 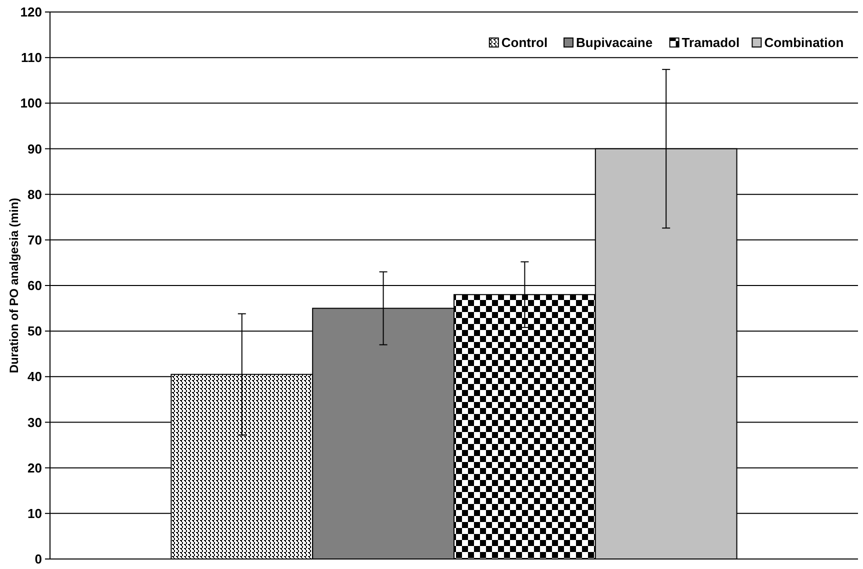 What do you see at coordinates (35, 194) in the screenshot?
I see `y-tick-label: 80` at bounding box center [35, 194].